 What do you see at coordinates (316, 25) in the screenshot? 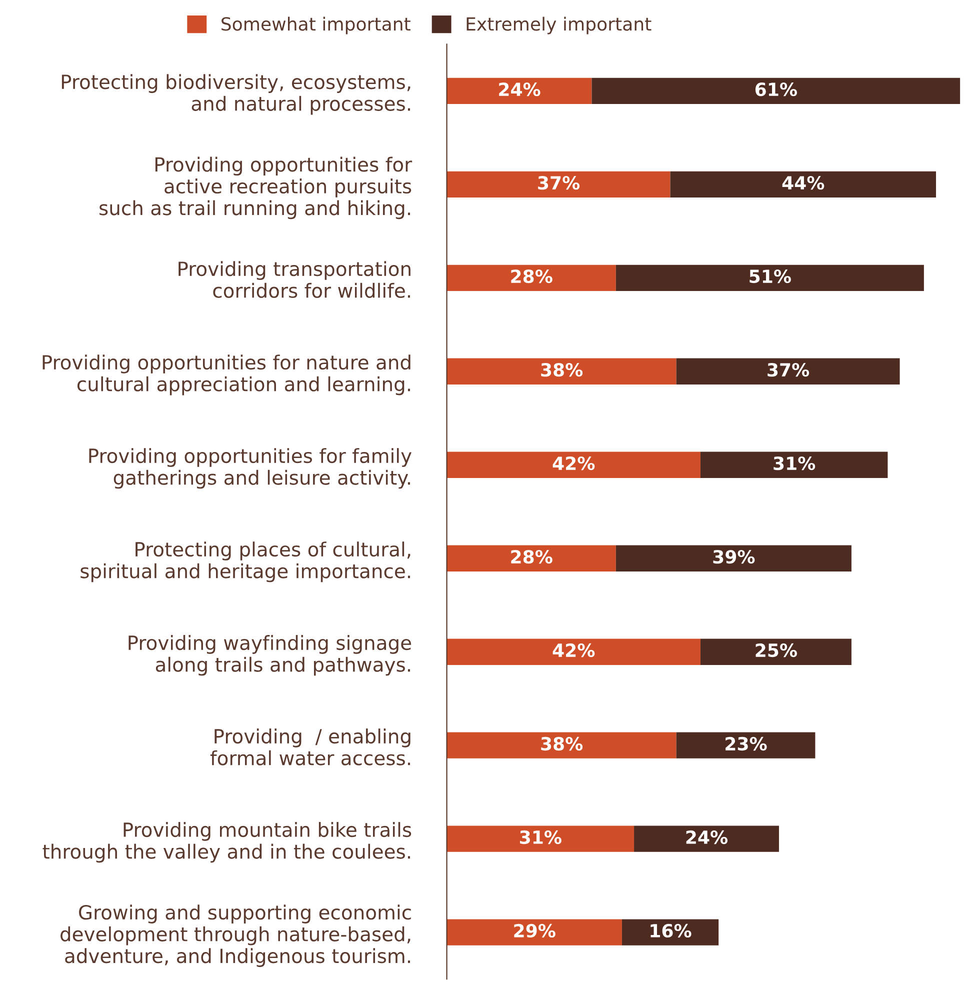
I see `legend-label: Somewhat important` at bounding box center [316, 25].